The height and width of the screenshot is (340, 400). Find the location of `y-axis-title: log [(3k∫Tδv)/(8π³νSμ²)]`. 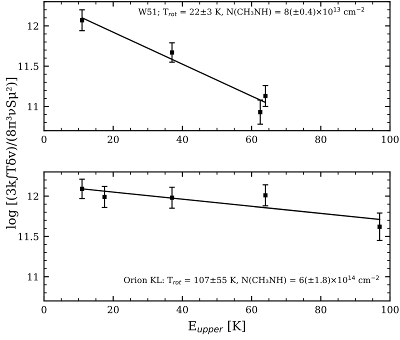

y-axis-title: log [(3k∫Tδv)/(8π³νSμ²)] is located at coordinates (12, 153).